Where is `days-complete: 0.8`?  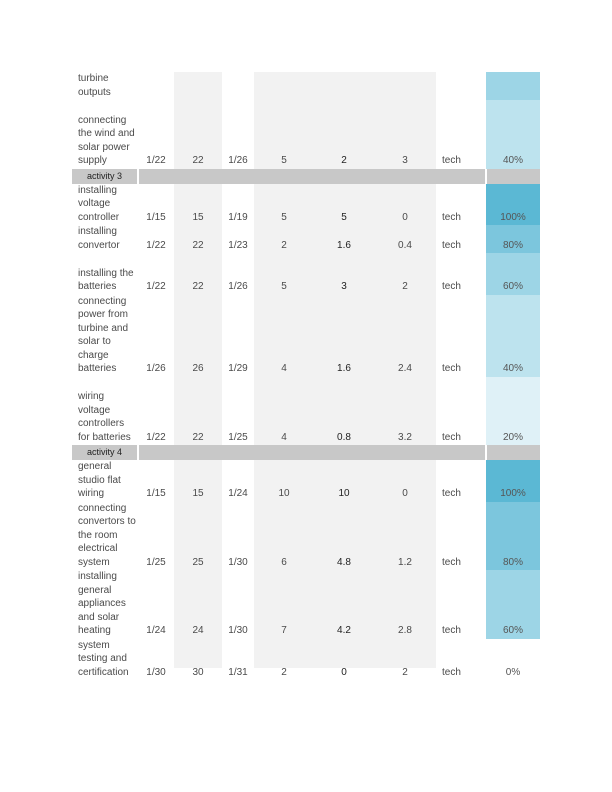 days-complete: 0.8 is located at coordinates (344, 437).